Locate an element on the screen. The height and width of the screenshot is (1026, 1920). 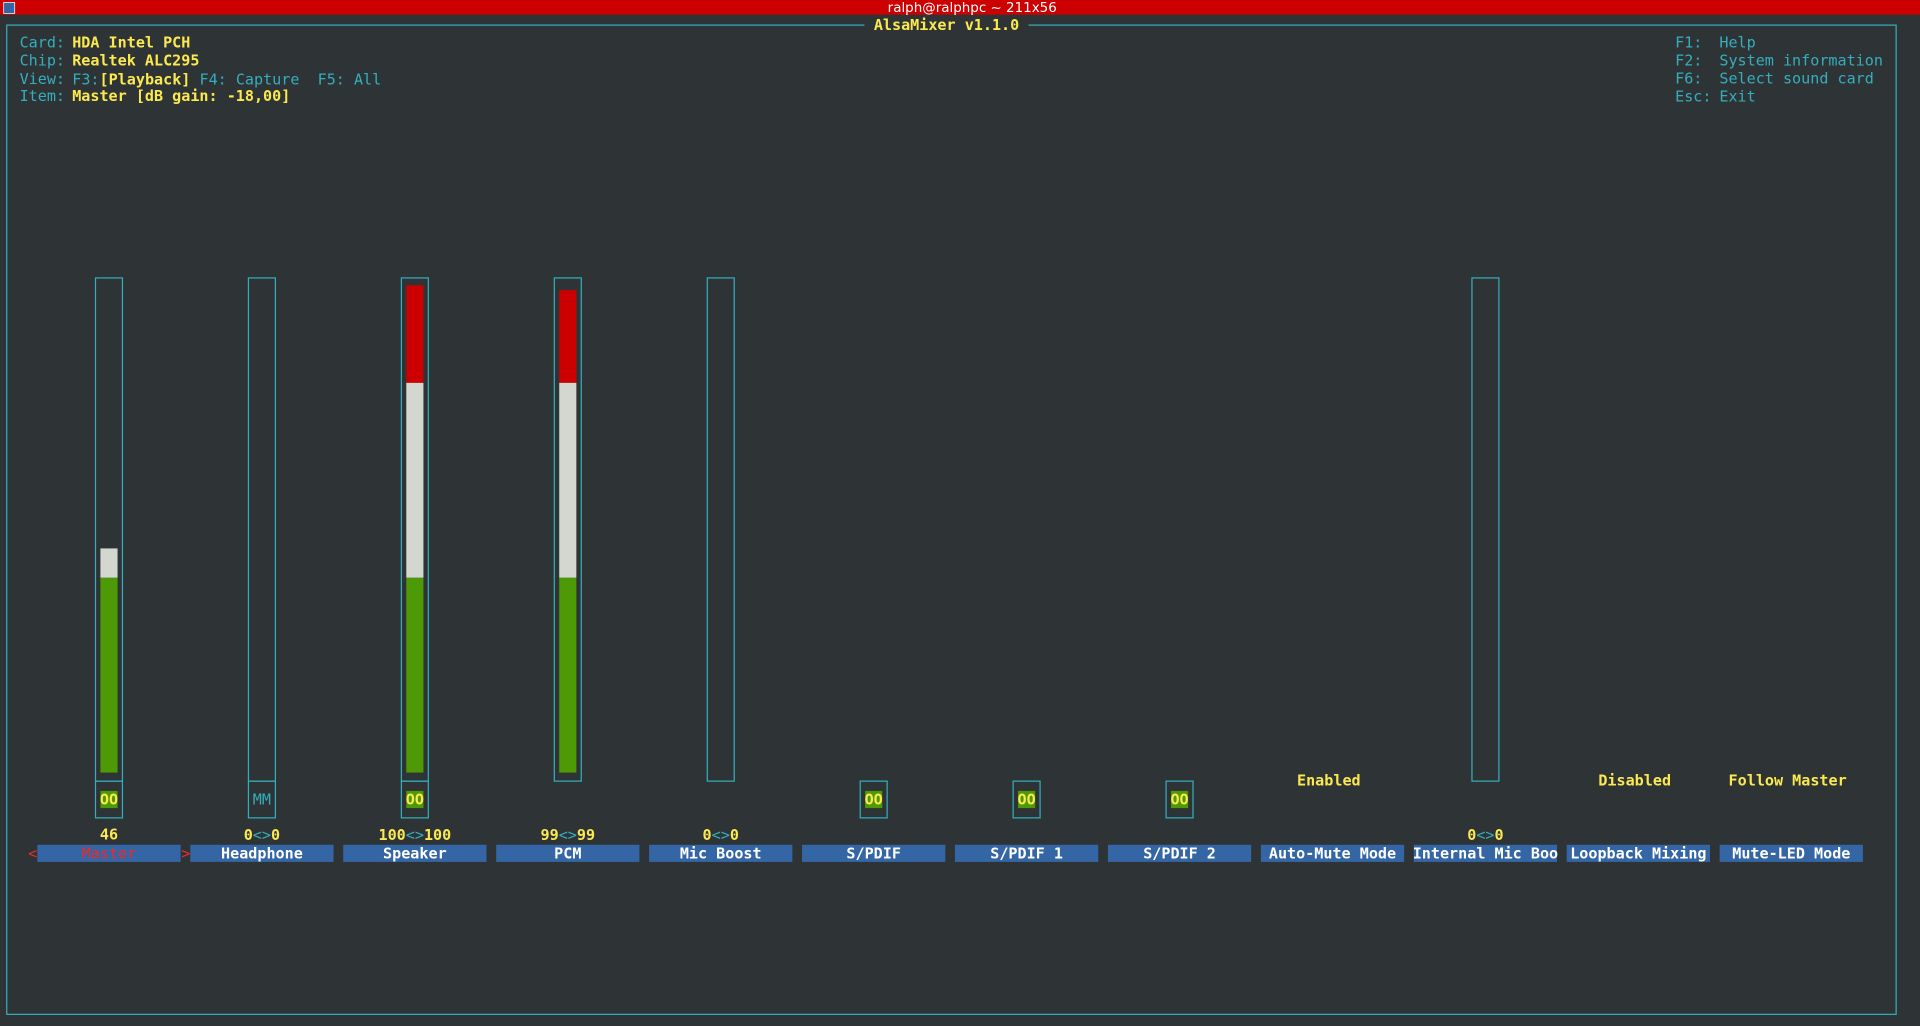
view-line: F3:[Playback] F4: Capture F5: All is located at coordinates (226, 79).